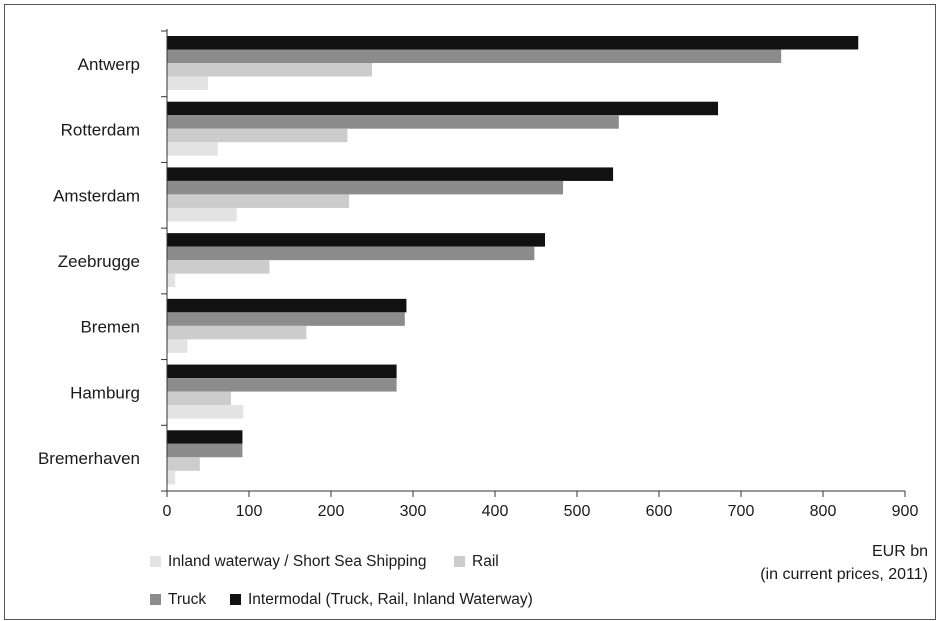 The height and width of the screenshot is (621, 937). What do you see at coordinates (171, 477) in the screenshot?
I see `bar-bremerhaven-inland` at bounding box center [171, 477].